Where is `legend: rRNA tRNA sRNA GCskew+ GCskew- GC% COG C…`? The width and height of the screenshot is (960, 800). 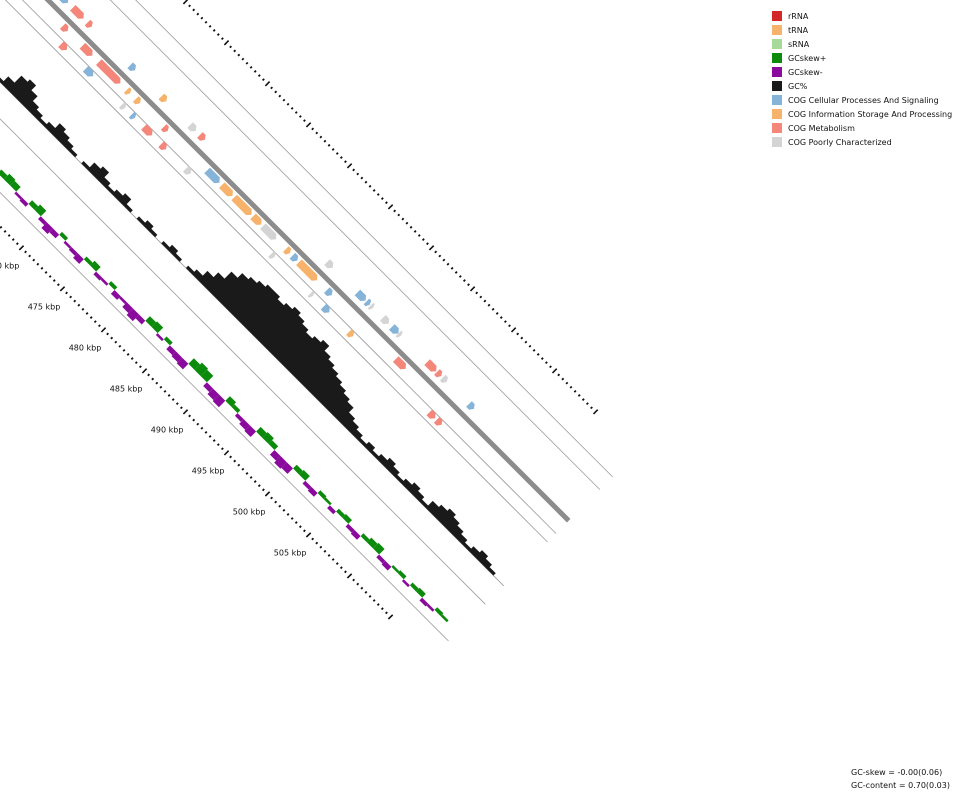
legend: rRNA tRNA sRNA GCskew+ GCskew- GC% COG C… is located at coordinates (862, 79).